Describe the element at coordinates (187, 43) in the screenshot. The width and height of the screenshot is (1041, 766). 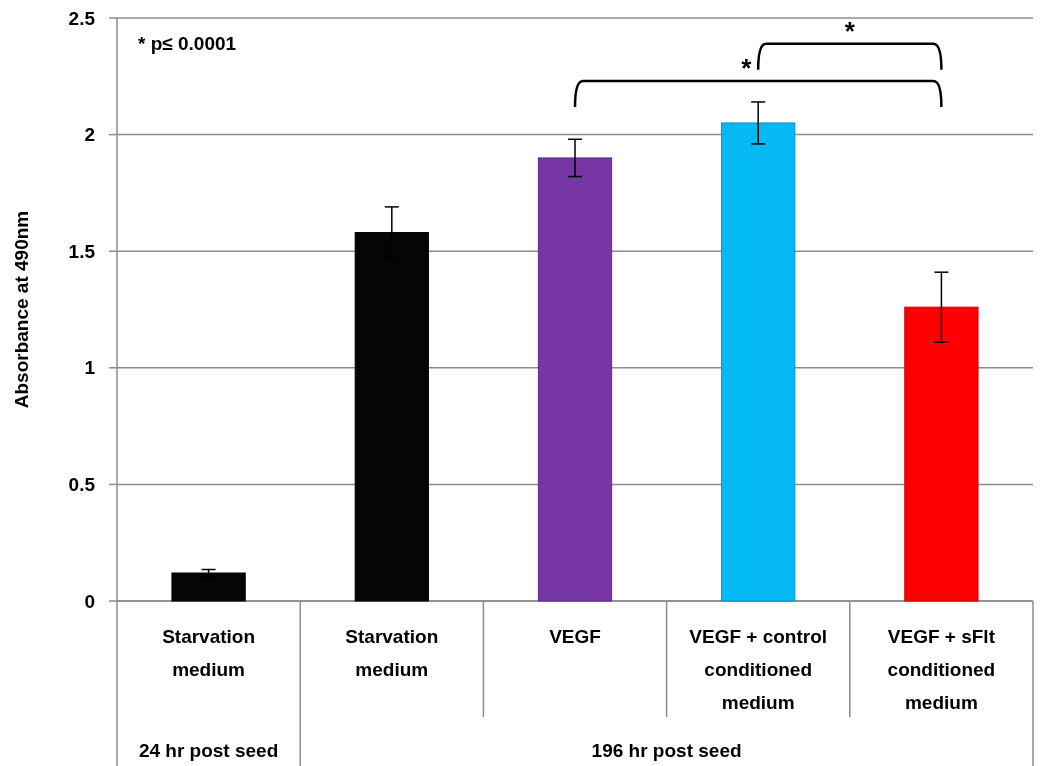
I see `annotation: * p≤ 0.0001` at that location.